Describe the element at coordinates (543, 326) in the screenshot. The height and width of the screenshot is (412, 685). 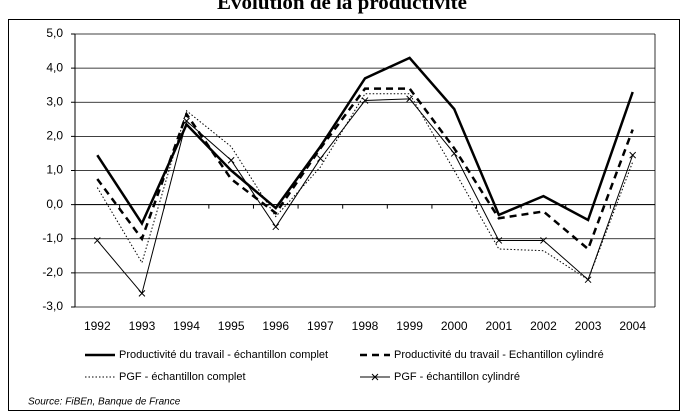
I see `x-tick-label: 2002` at that location.